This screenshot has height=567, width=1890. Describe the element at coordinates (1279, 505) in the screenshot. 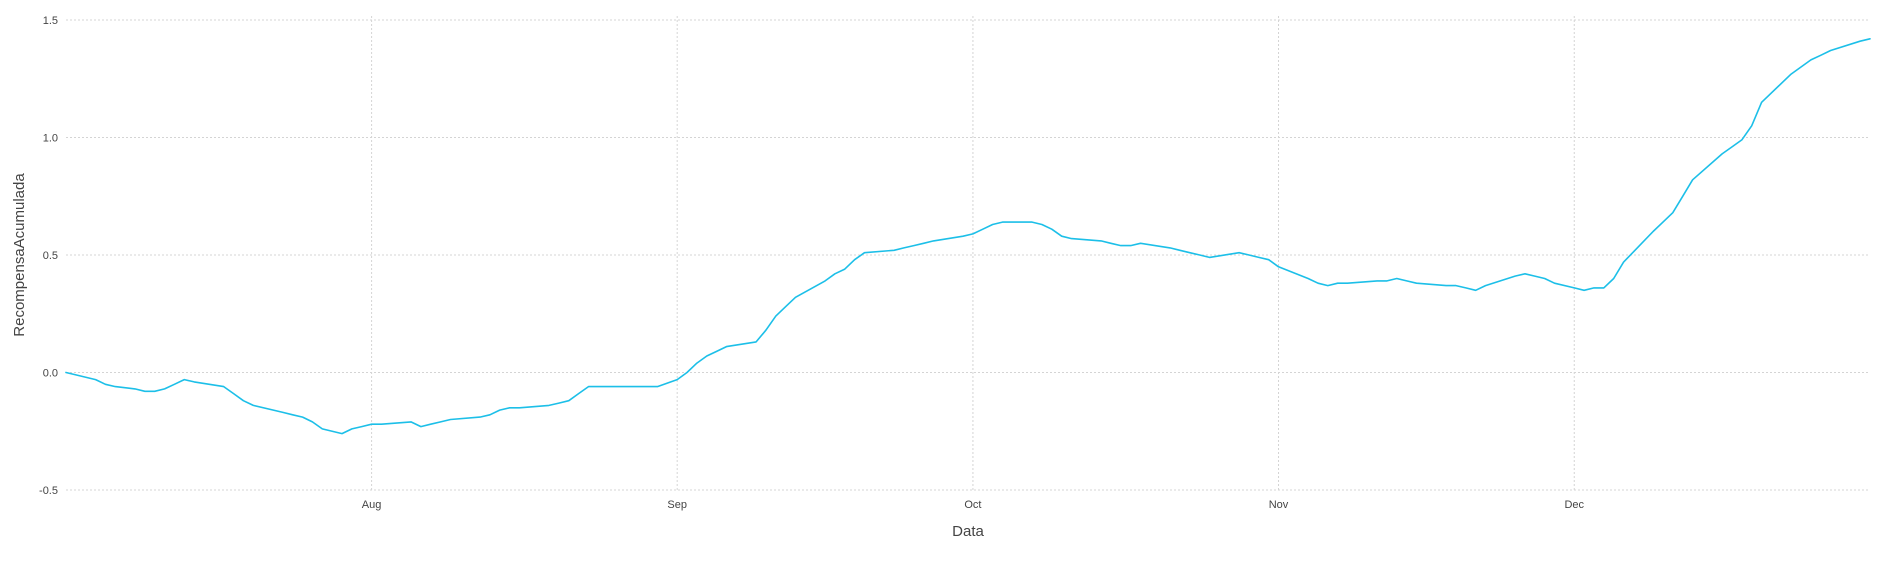

I see `x-tick-label: Nov` at that location.